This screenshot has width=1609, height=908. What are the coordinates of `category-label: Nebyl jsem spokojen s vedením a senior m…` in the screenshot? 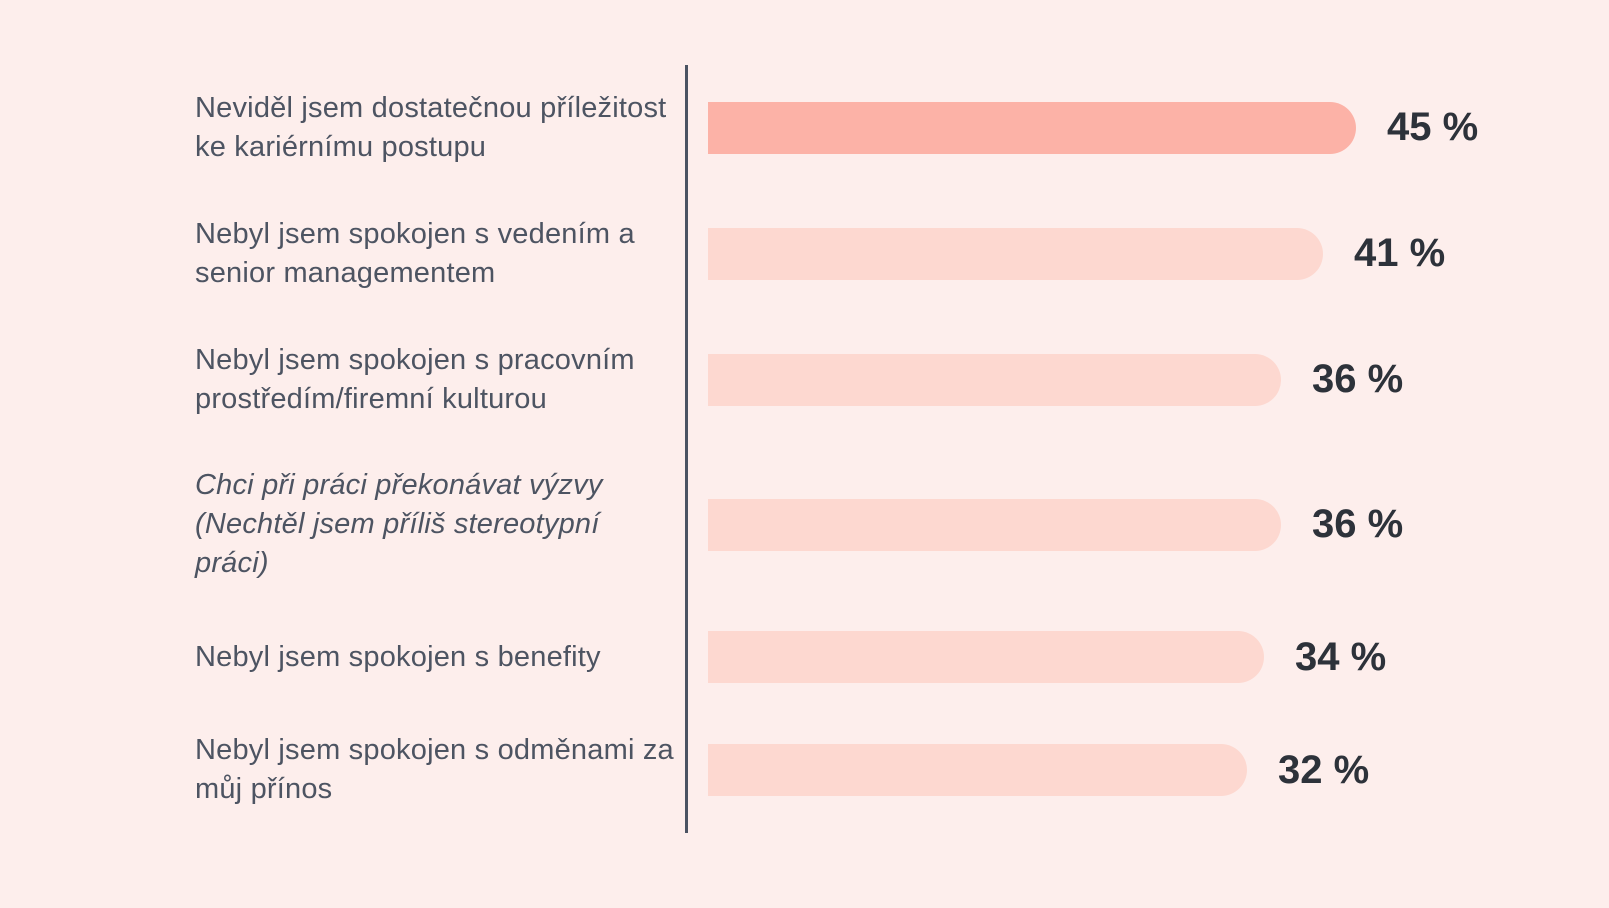 It's located at (415, 253).